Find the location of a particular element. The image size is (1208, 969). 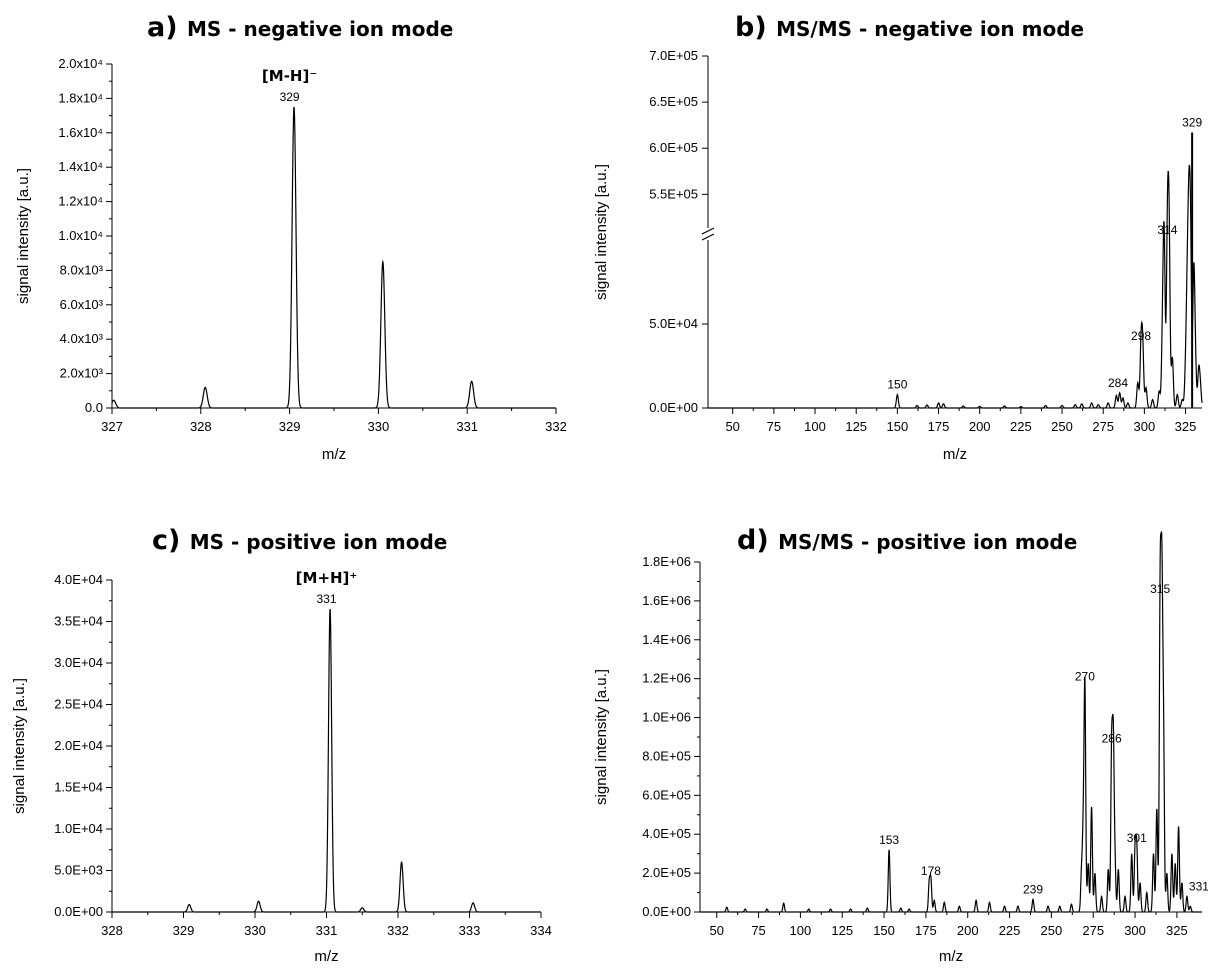

peak-label: 301 is located at coordinates (1137, 838).